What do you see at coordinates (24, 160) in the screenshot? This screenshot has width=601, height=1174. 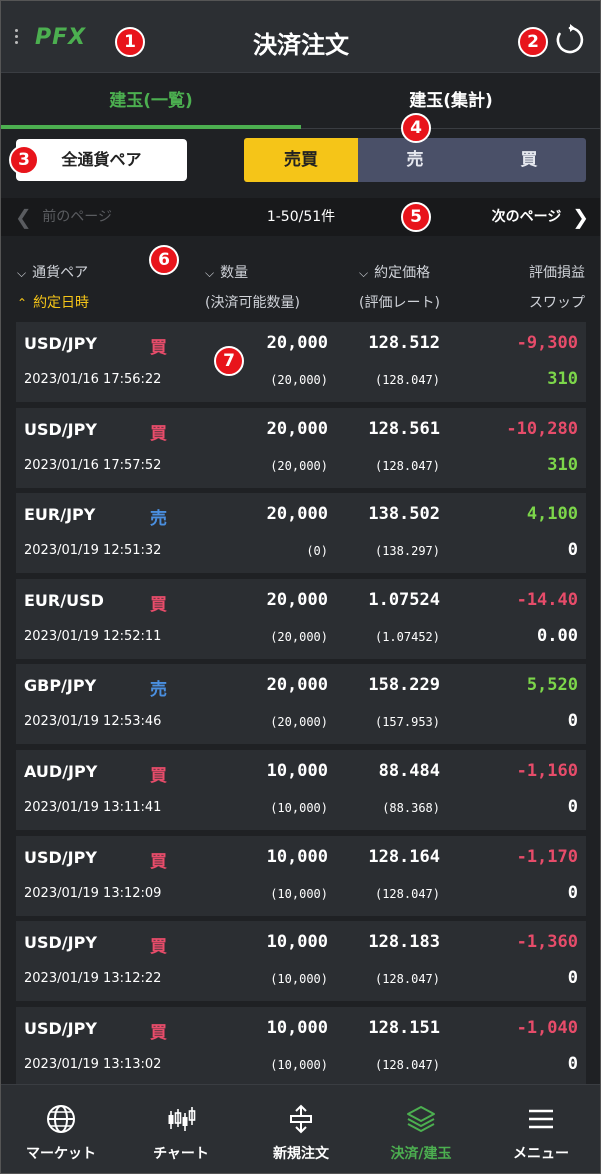 I see `annotation-badge-3: 3` at bounding box center [24, 160].